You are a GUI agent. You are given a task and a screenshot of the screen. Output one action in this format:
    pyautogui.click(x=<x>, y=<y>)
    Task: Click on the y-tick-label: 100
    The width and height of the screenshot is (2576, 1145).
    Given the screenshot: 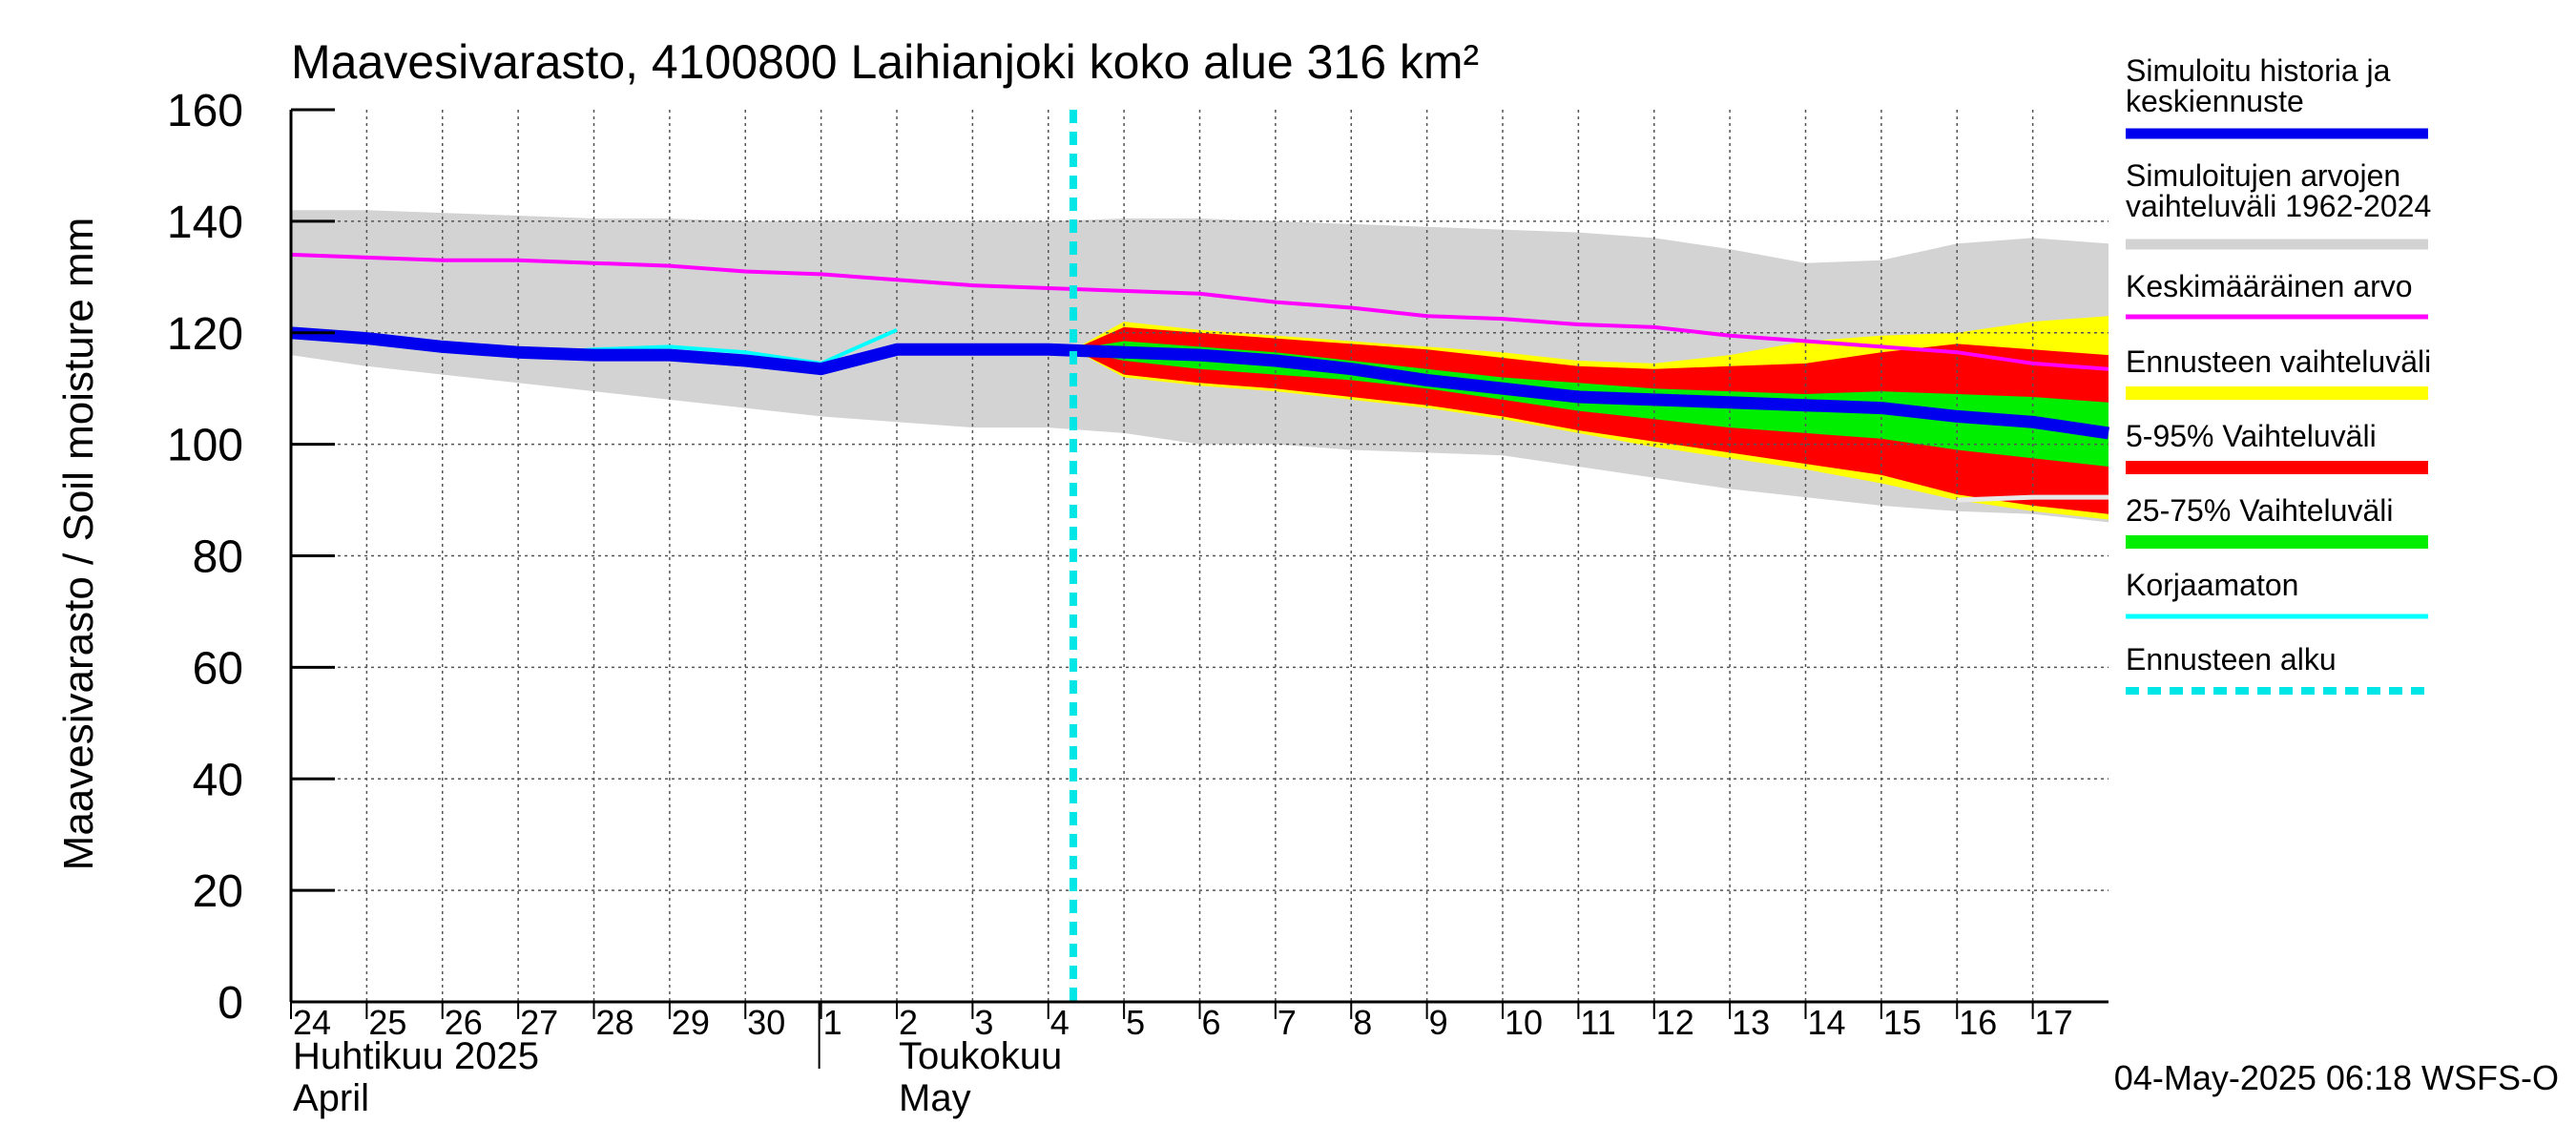 What is the action you would take?
    pyautogui.click(x=205, y=446)
    